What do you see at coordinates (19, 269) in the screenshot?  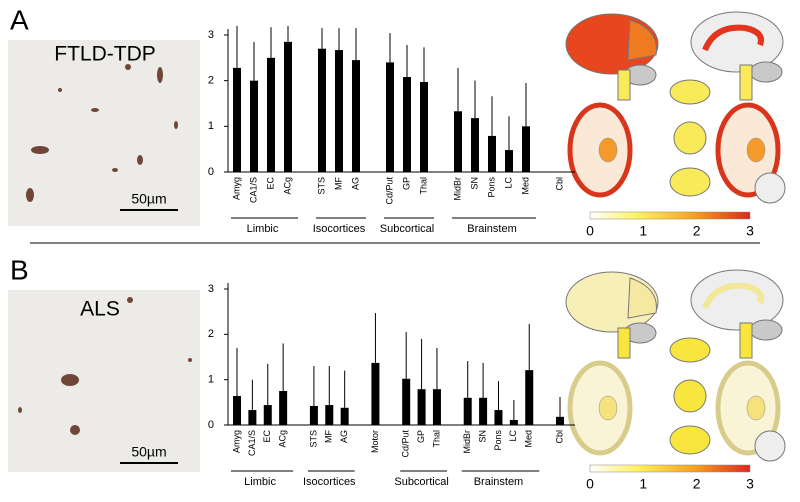 I see `panel-letter: B` at bounding box center [19, 269].